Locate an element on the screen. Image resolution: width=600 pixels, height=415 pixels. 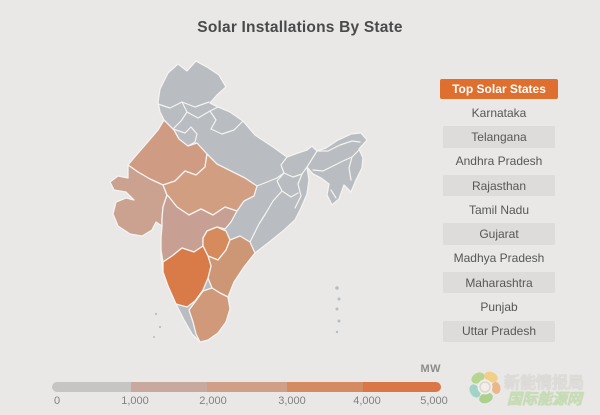
colorbar is located at coordinates (246, 387).